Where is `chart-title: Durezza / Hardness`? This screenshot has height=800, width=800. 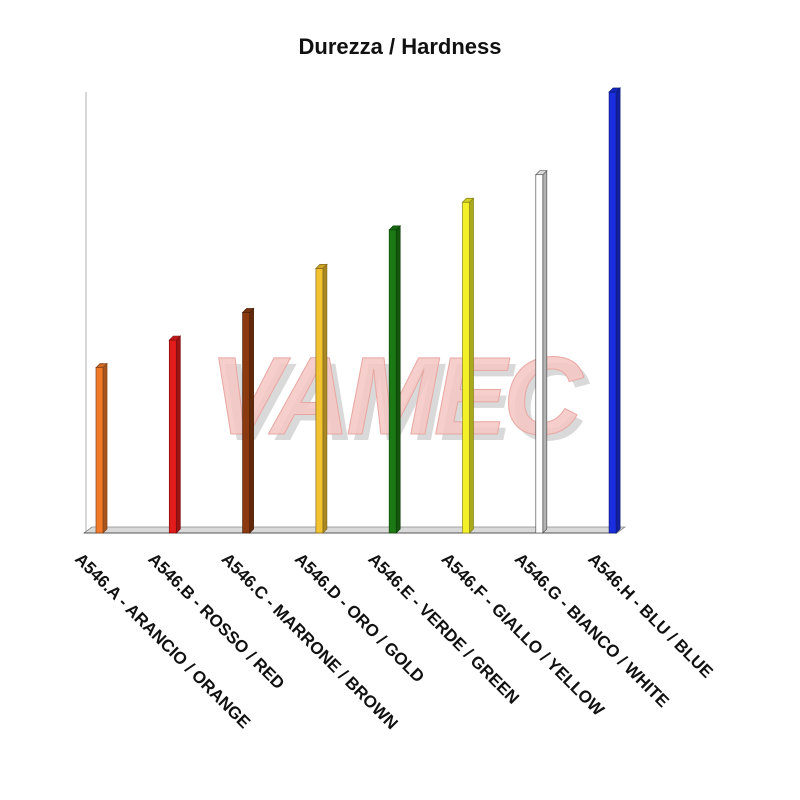
chart-title: Durezza / Hardness is located at coordinates (400, 46).